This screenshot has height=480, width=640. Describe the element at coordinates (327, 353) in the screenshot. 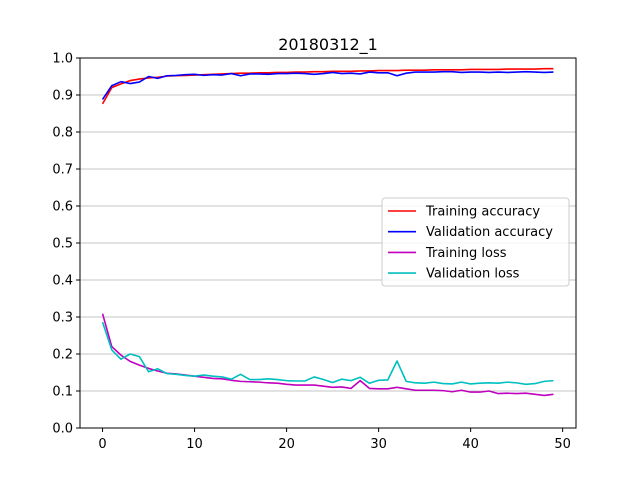

I see `series-line-validation-loss` at that location.